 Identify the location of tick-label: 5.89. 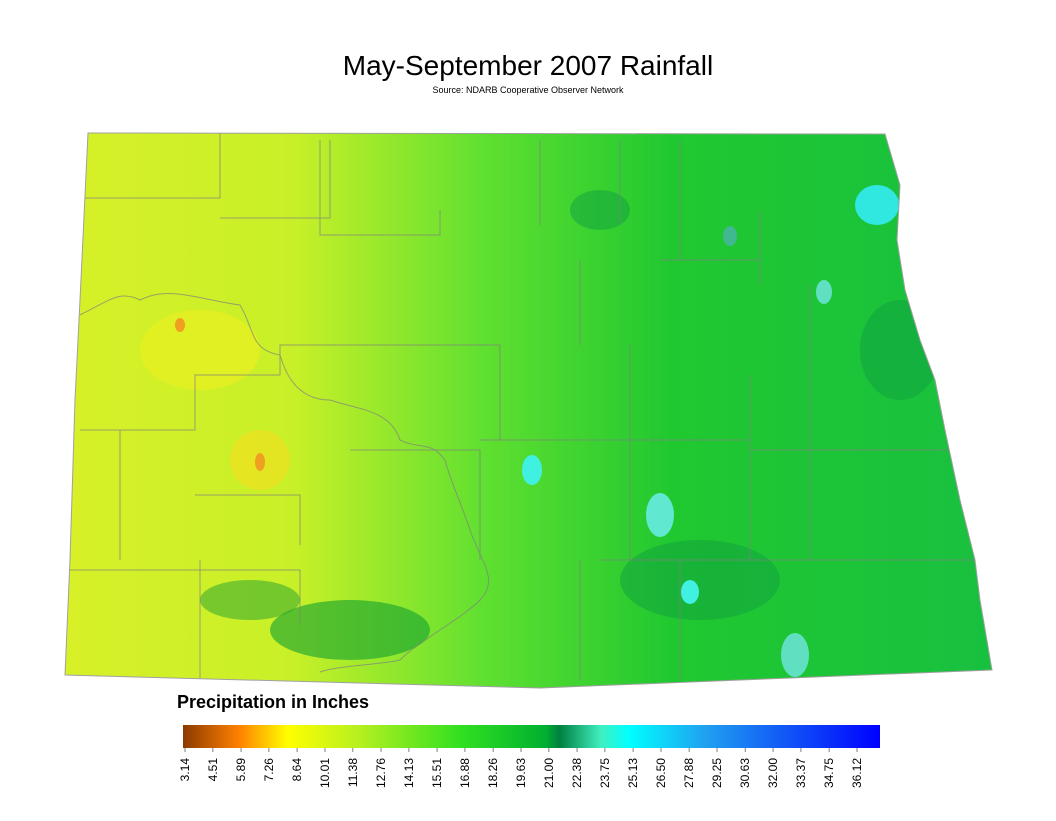
(241, 770).